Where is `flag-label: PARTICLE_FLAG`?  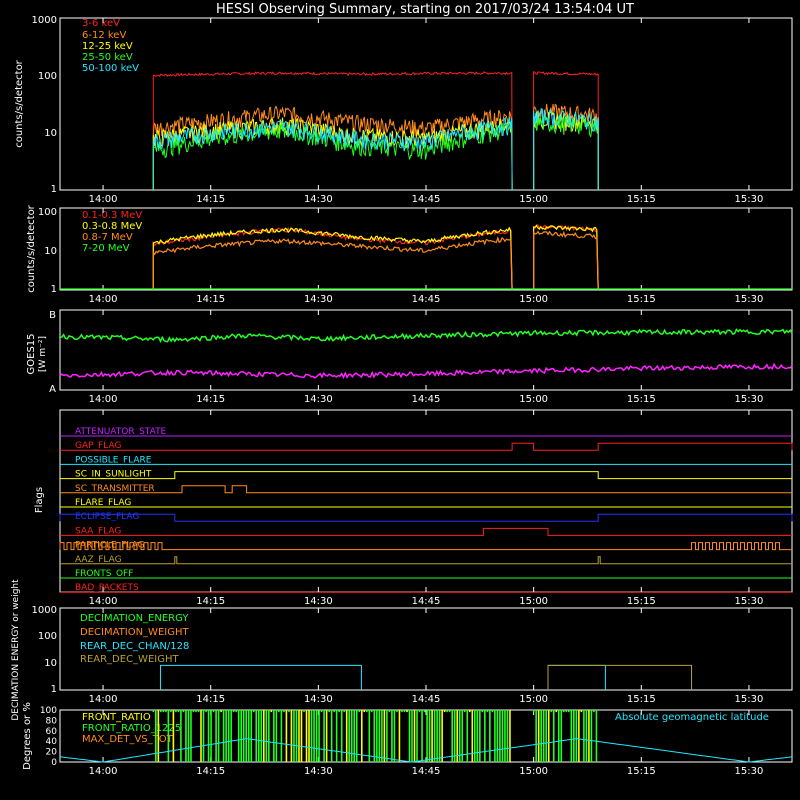 flag-label: PARTICLE_FLAG is located at coordinates (110, 546).